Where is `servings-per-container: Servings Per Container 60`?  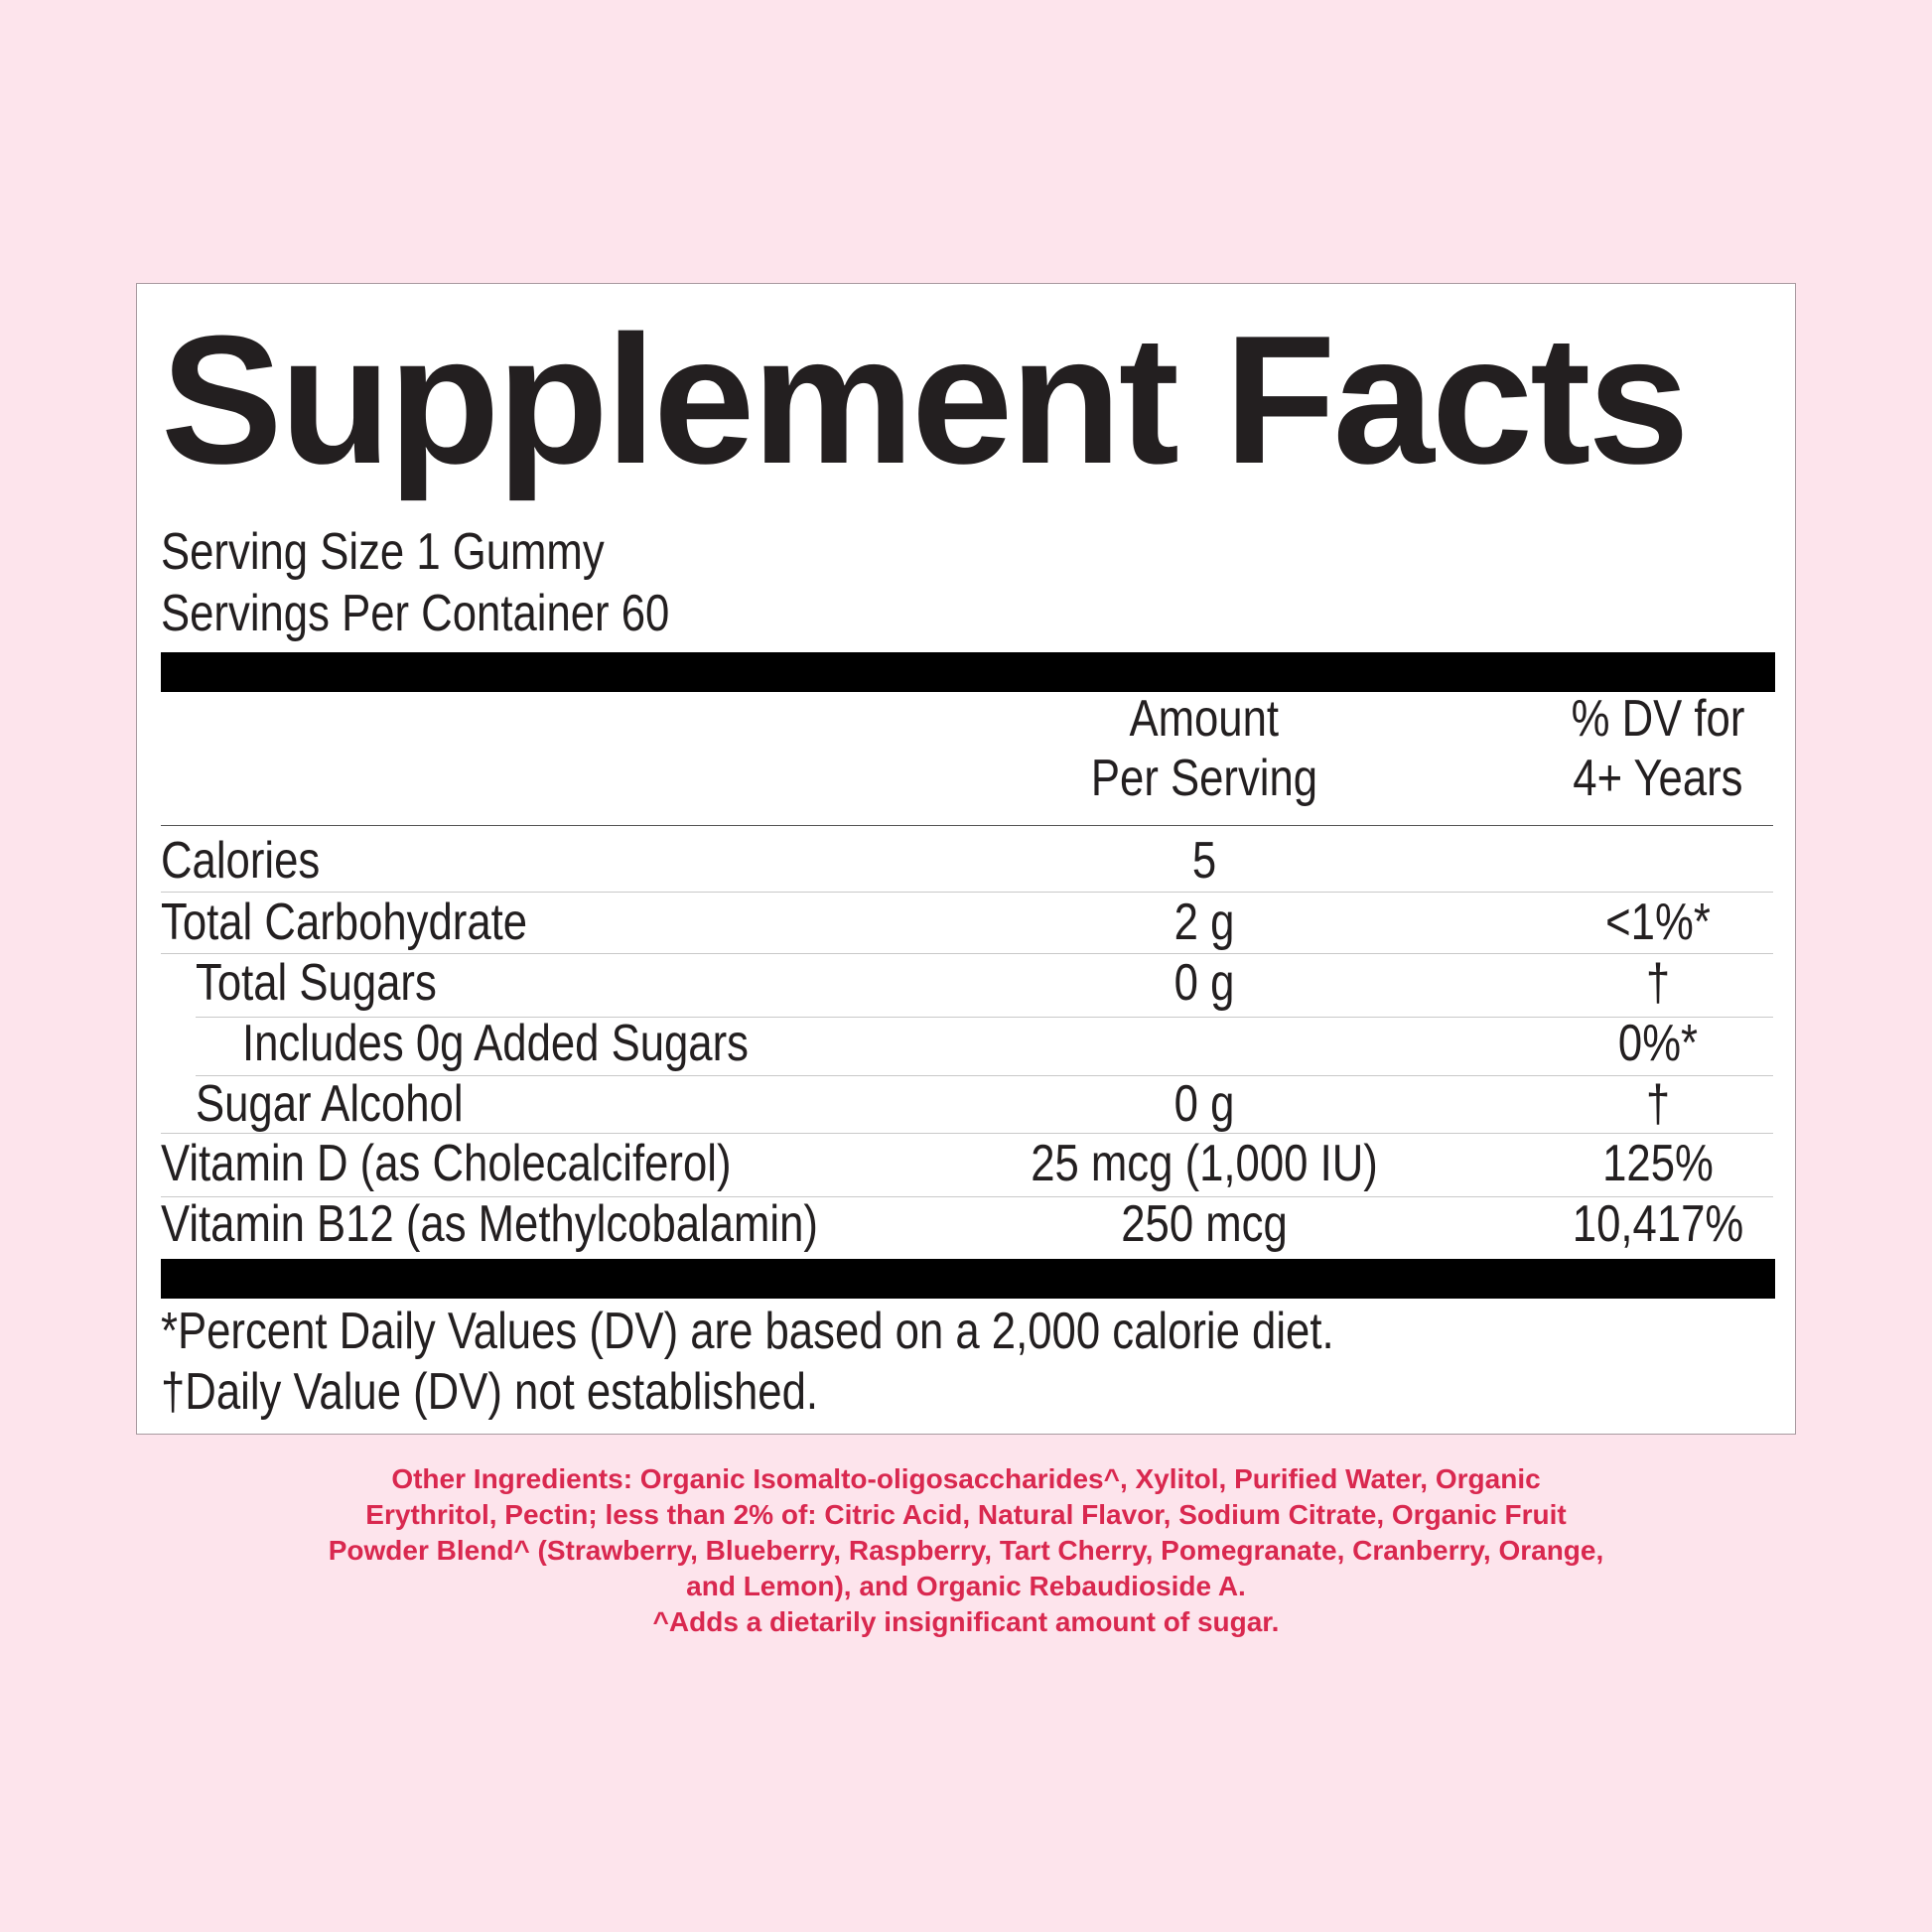
servings-per-container: Servings Per Container 60 is located at coordinates (415, 614).